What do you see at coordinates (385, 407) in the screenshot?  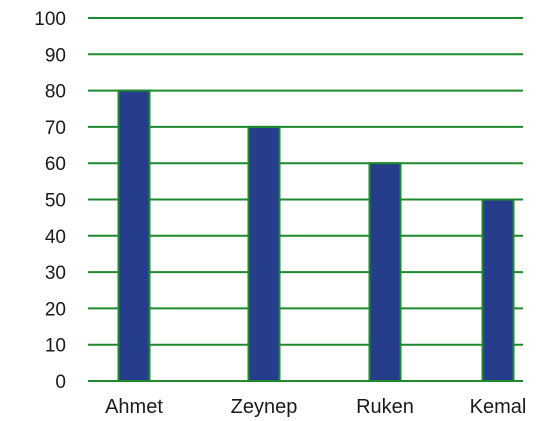 I see `x-category-label: Ruken` at bounding box center [385, 407].